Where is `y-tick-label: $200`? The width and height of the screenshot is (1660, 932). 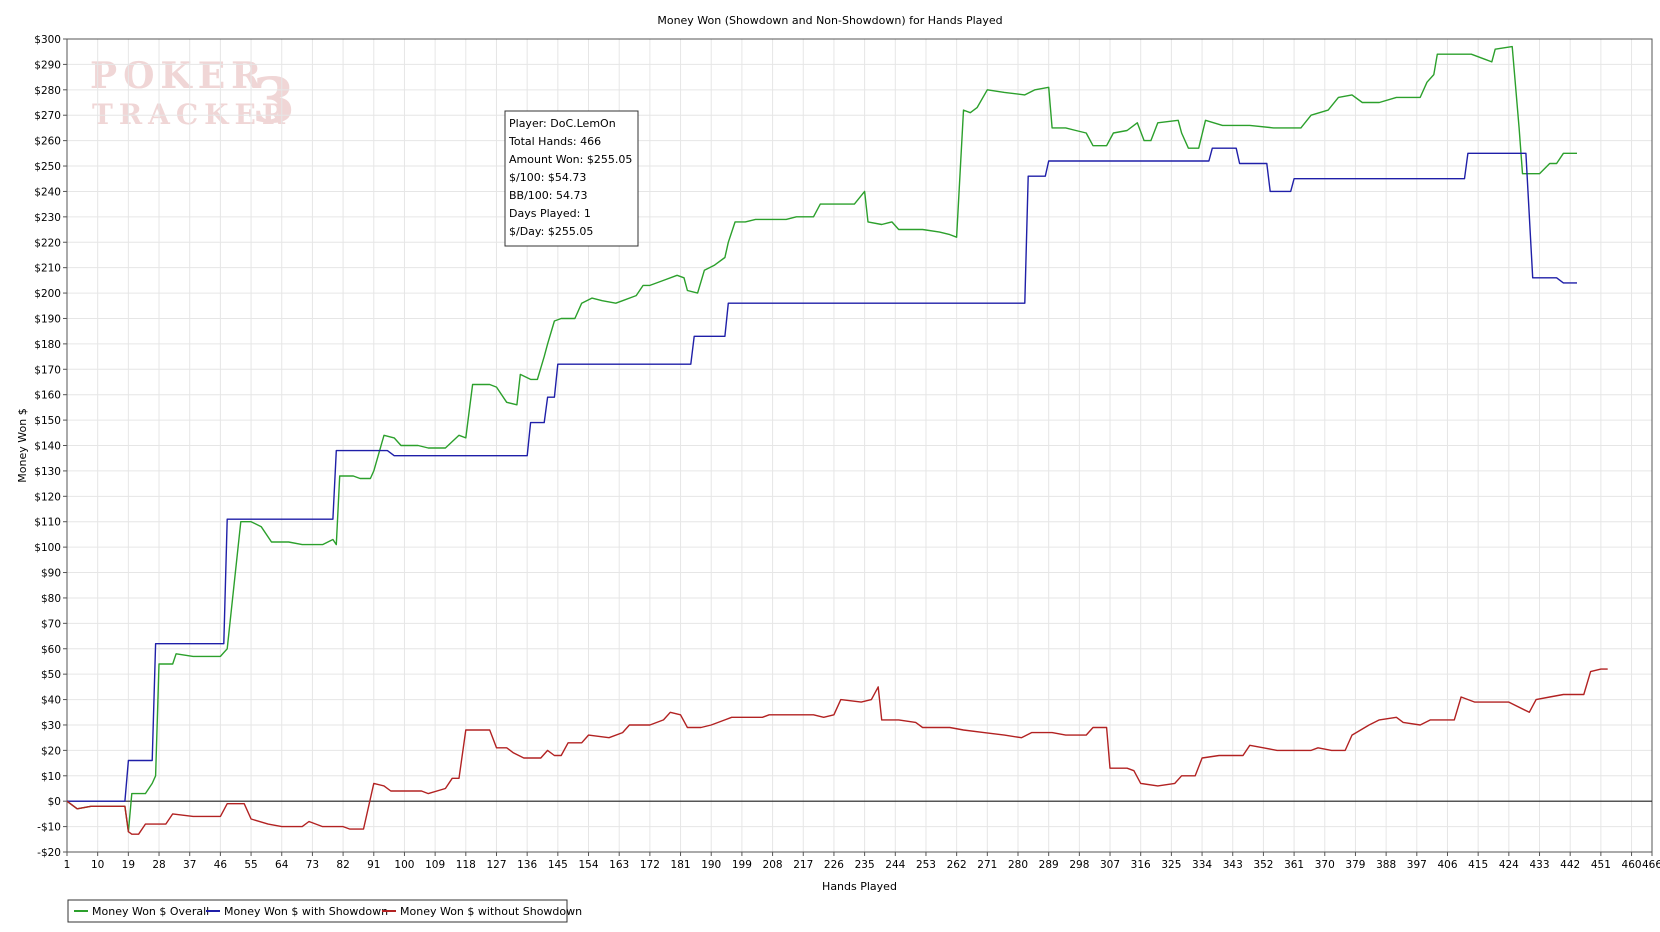 y-tick-label: $200 is located at coordinates (47, 294).